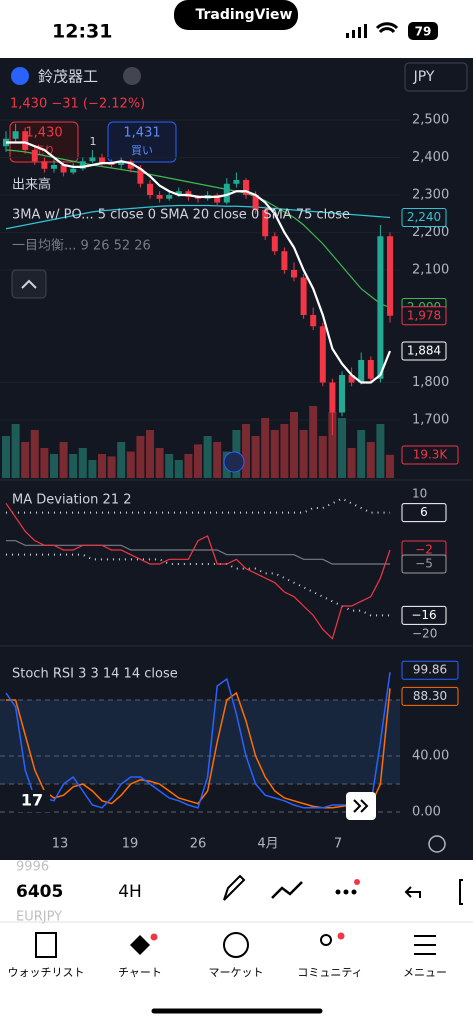  I want to click on undo-tool, so click(412, 892).